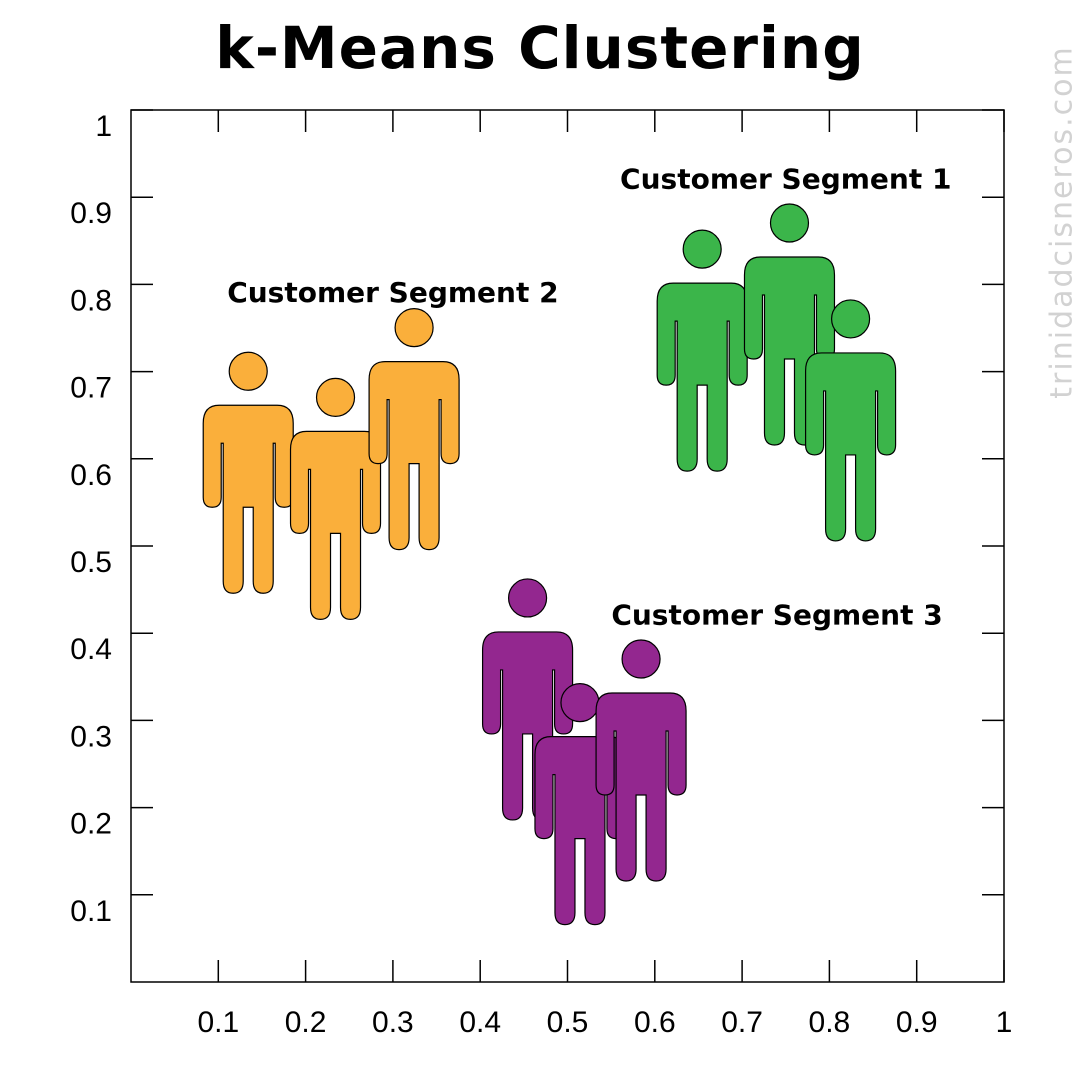  What do you see at coordinates (742, 1022) in the screenshot?
I see `x-tick-label: 0.7` at bounding box center [742, 1022].